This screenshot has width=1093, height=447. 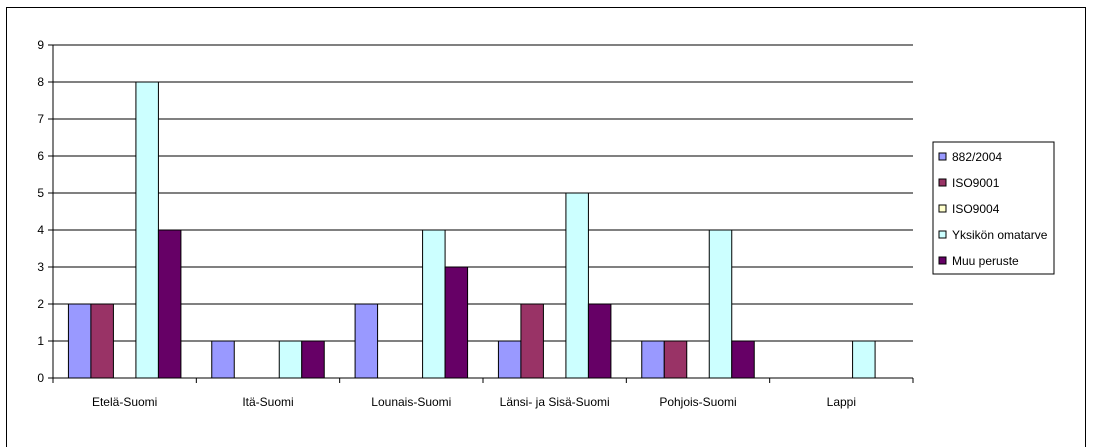 I want to click on x-tick-label: Lounais-Suomi, so click(x=411, y=402).